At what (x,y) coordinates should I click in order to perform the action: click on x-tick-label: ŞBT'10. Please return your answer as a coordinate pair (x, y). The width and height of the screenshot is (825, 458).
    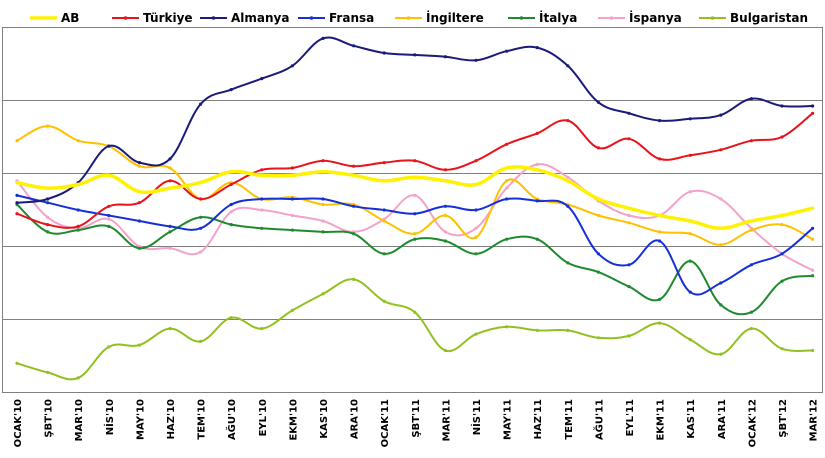
    Looking at the image, I should click on (49, 418).